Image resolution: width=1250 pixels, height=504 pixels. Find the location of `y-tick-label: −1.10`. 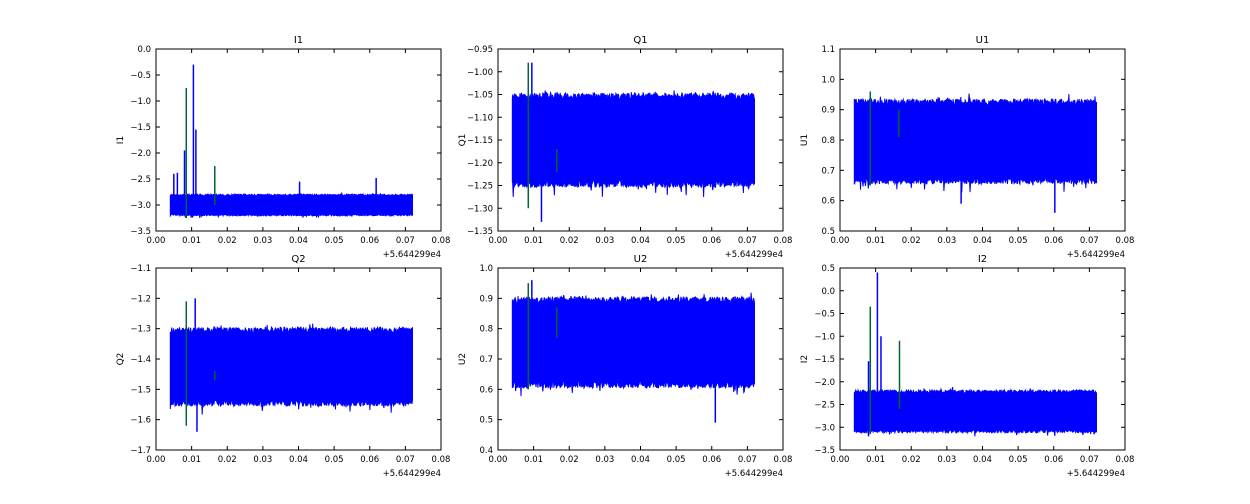

y-tick-label: −1.10 is located at coordinates (480, 118).